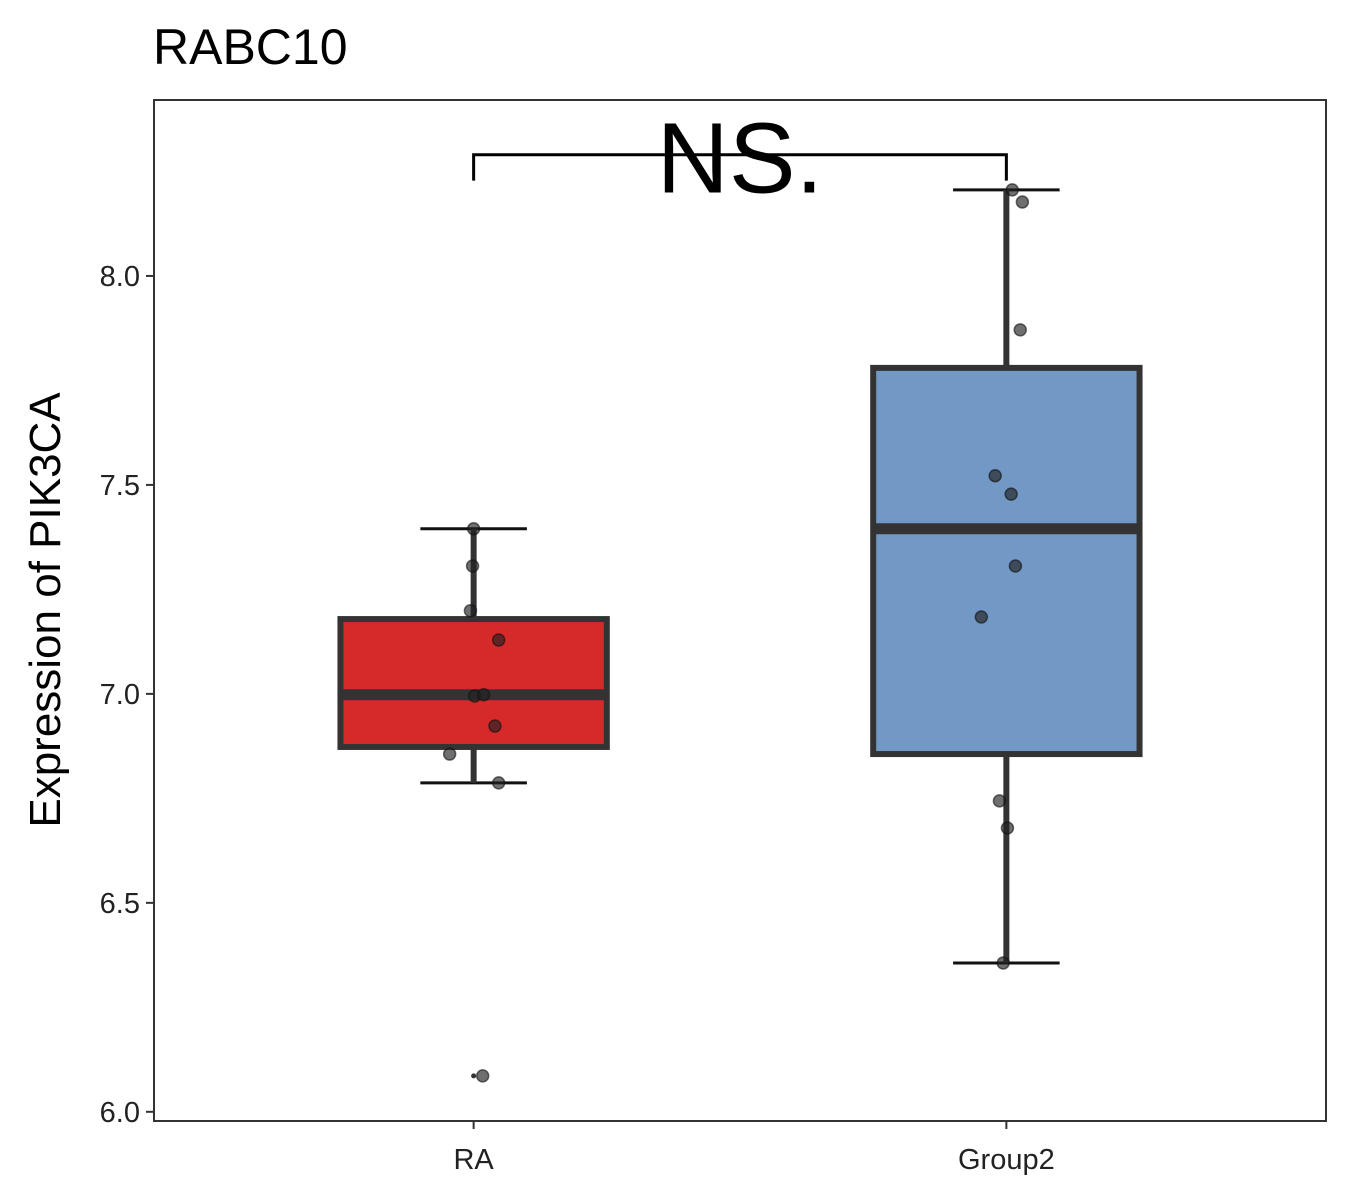  I want to click on y-tick-label: 7.5, so click(120, 486).